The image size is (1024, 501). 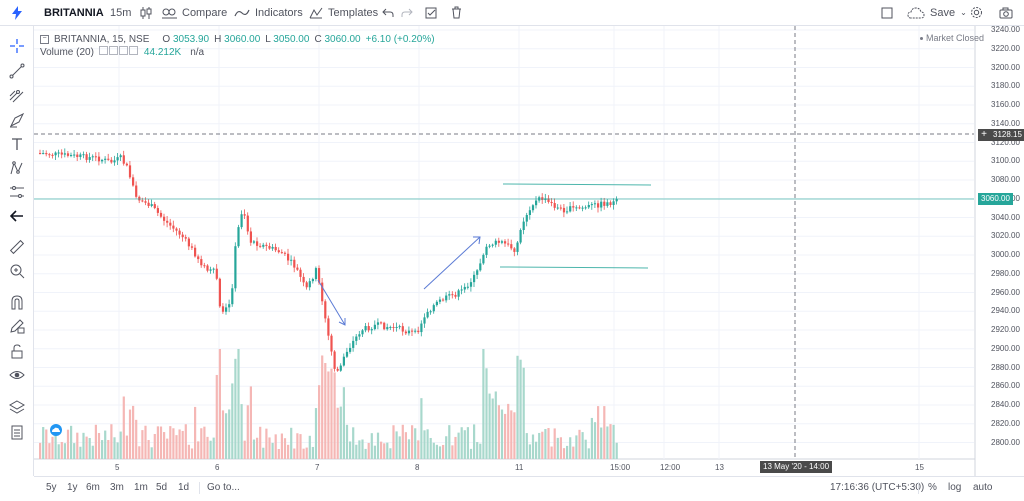 I want to click on trend-line-tool, so click(x=17, y=71).